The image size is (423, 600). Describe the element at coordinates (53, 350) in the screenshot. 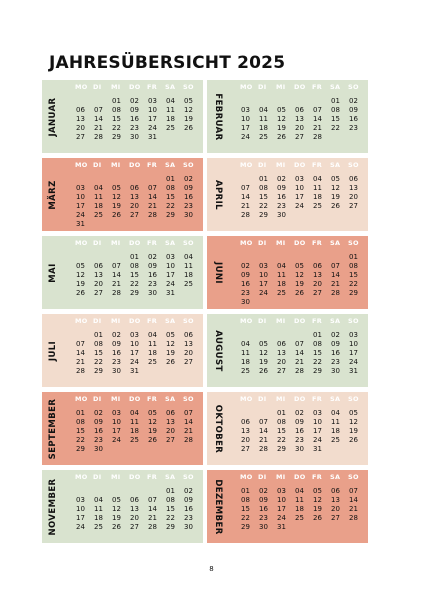

I see `month-name: JULI` at that location.